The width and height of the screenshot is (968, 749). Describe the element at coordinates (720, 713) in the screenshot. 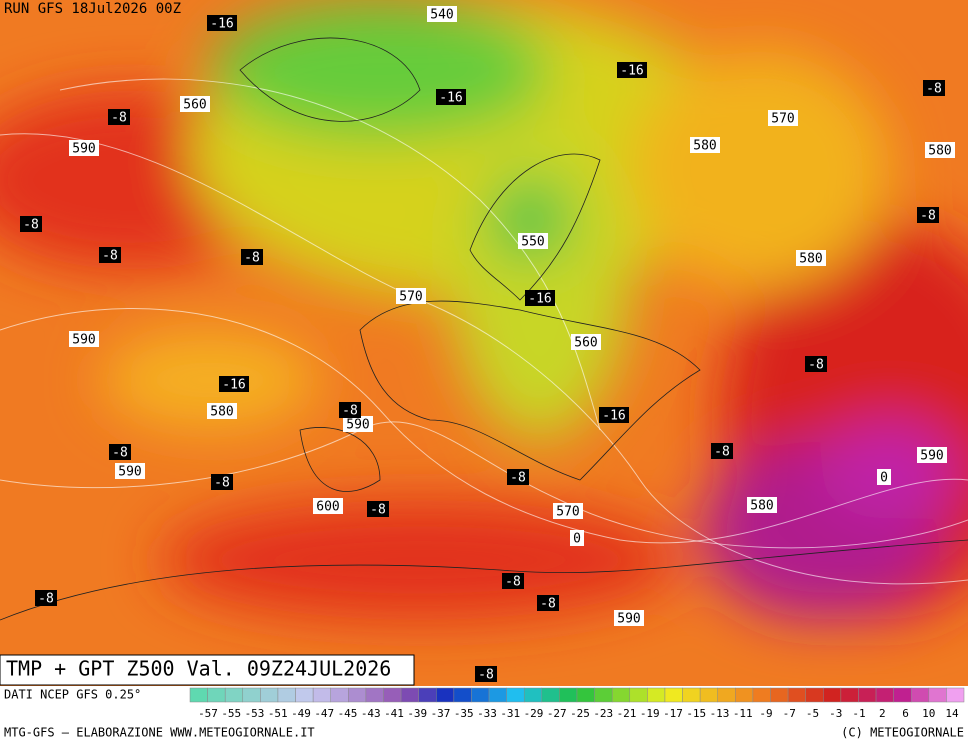

I see `colorbar-label: -13` at that location.